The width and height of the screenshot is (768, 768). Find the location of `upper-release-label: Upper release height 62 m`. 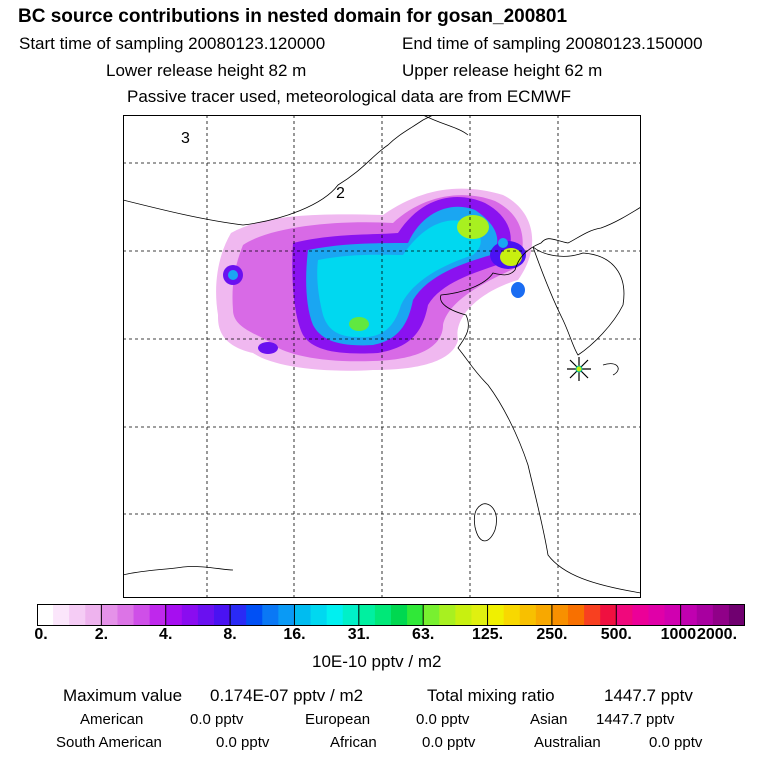

upper-release-label: Upper release height 62 m is located at coordinates (502, 70).